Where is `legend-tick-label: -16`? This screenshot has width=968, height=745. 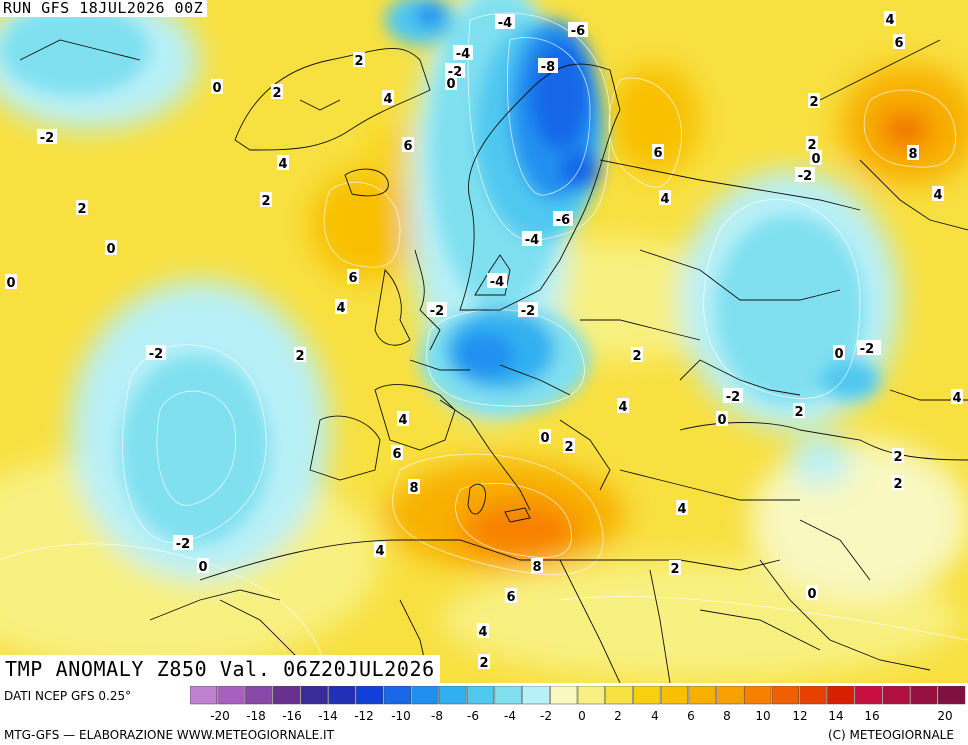 legend-tick-label: -16 is located at coordinates (292, 716).